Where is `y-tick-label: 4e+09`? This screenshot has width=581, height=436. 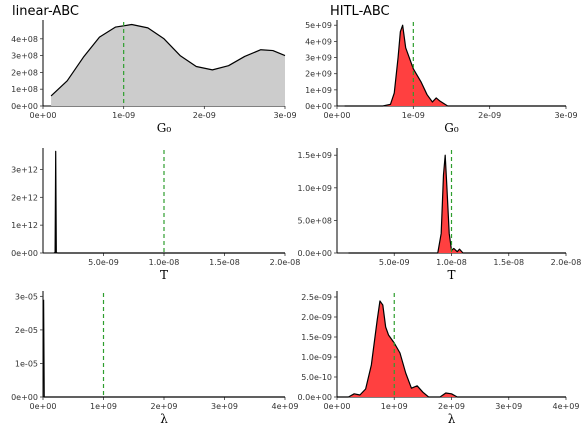 y-tick-label: 4e+09 is located at coordinates (318, 41).